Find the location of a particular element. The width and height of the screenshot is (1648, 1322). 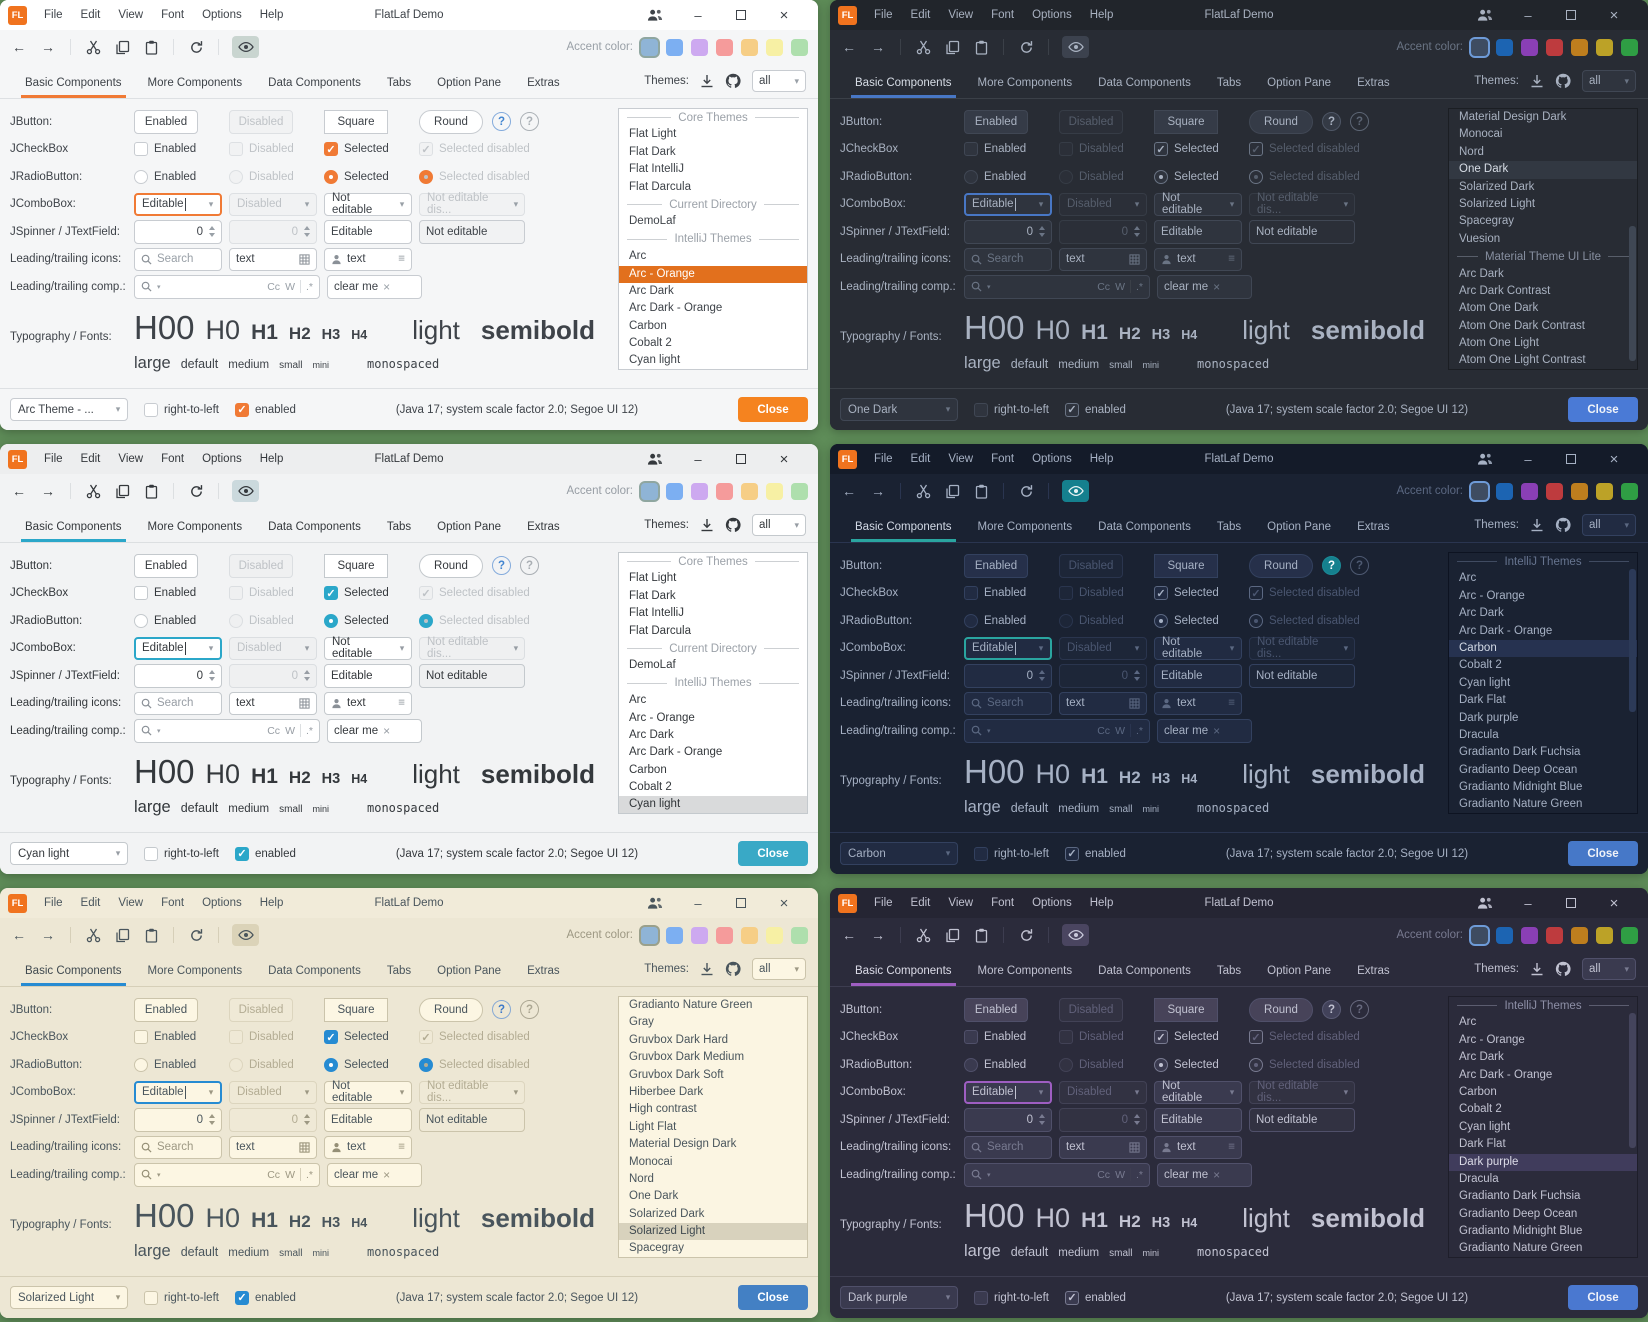

spinner: 0 is located at coordinates (178, 676).